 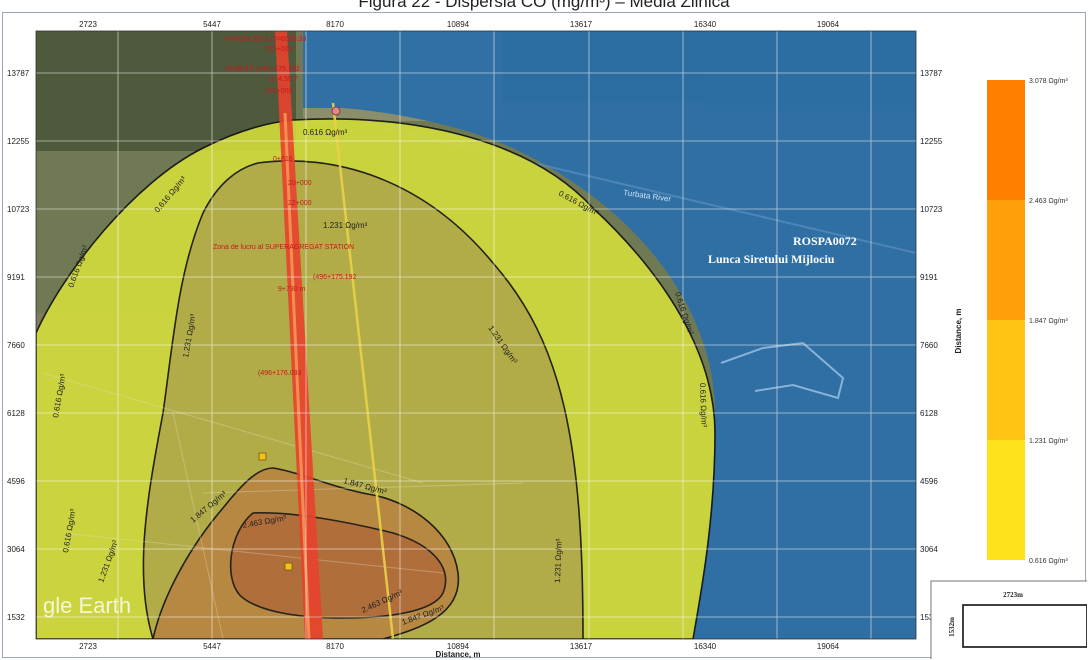 What do you see at coordinates (279, 49) in the screenshot?
I see `road-label: 225+003` at bounding box center [279, 49].